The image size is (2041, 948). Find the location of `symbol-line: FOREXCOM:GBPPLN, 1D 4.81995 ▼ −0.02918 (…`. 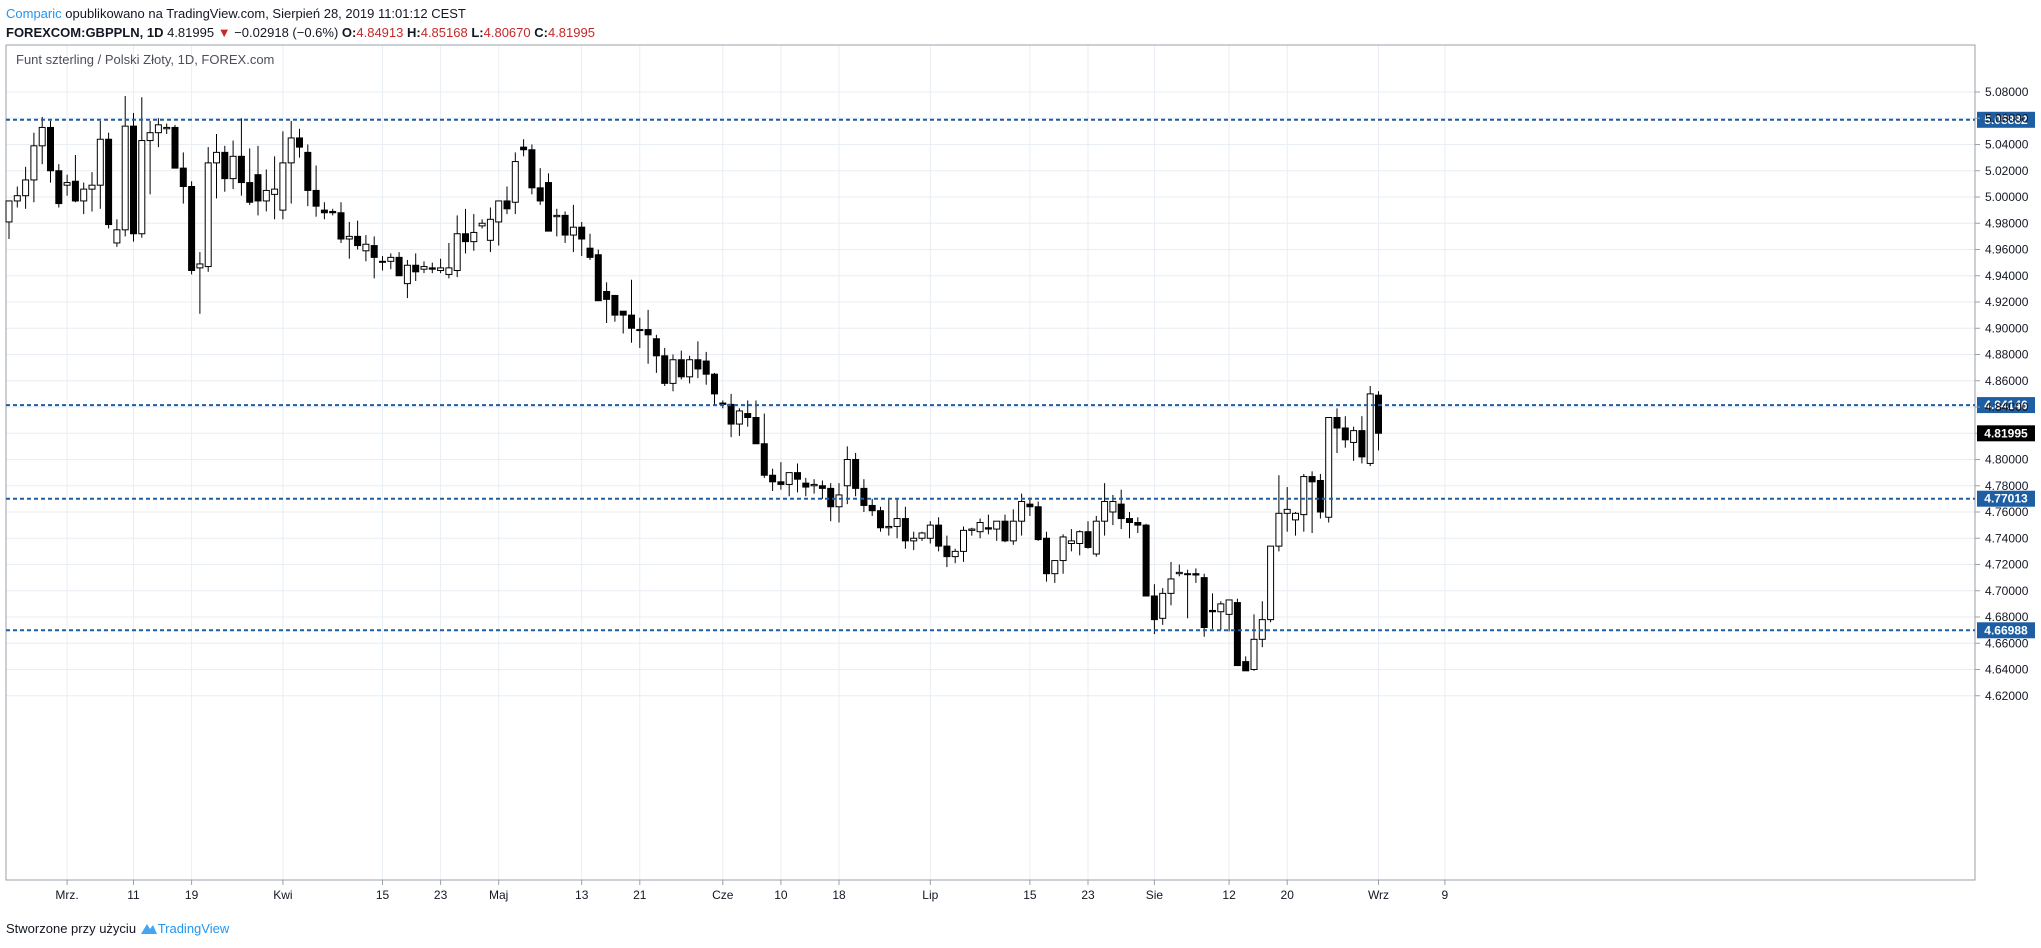

symbol-line: FOREXCOM:GBPPLN, 1D 4.81995 ▼ −0.02918 (… is located at coordinates (1021, 32).